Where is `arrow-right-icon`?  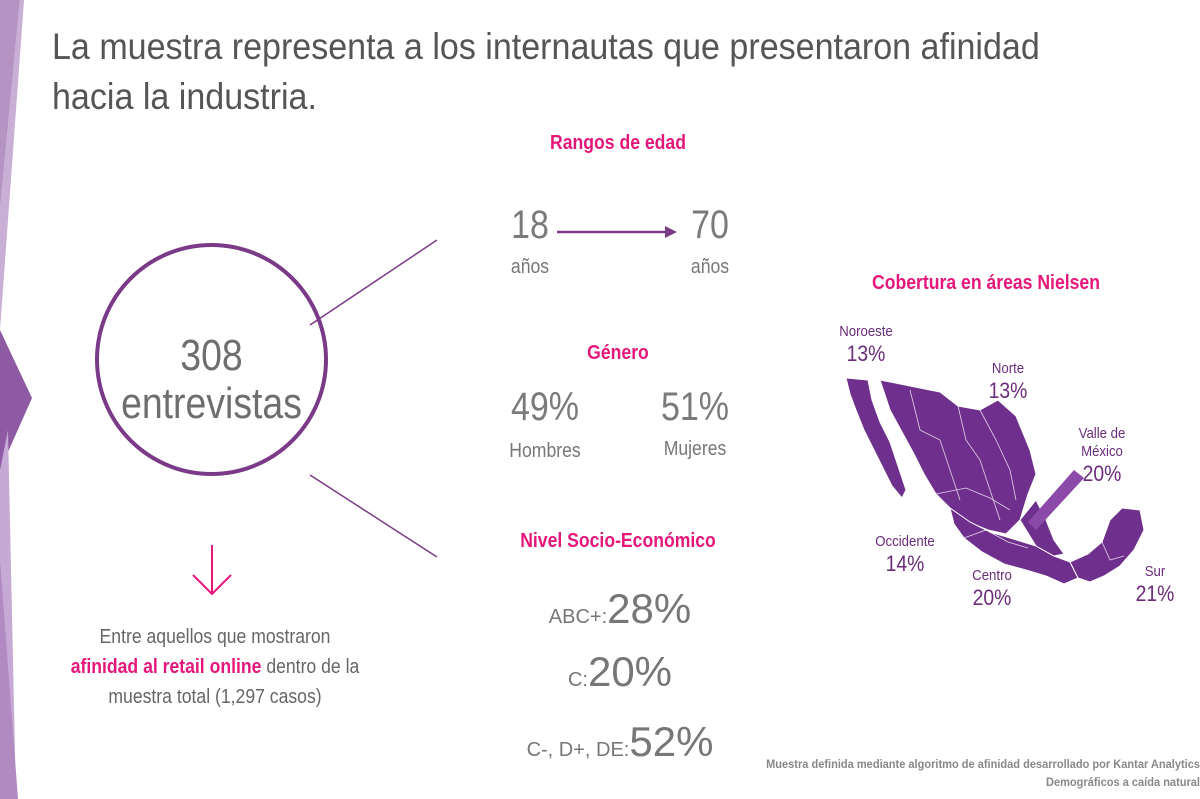 arrow-right-icon is located at coordinates (617, 232).